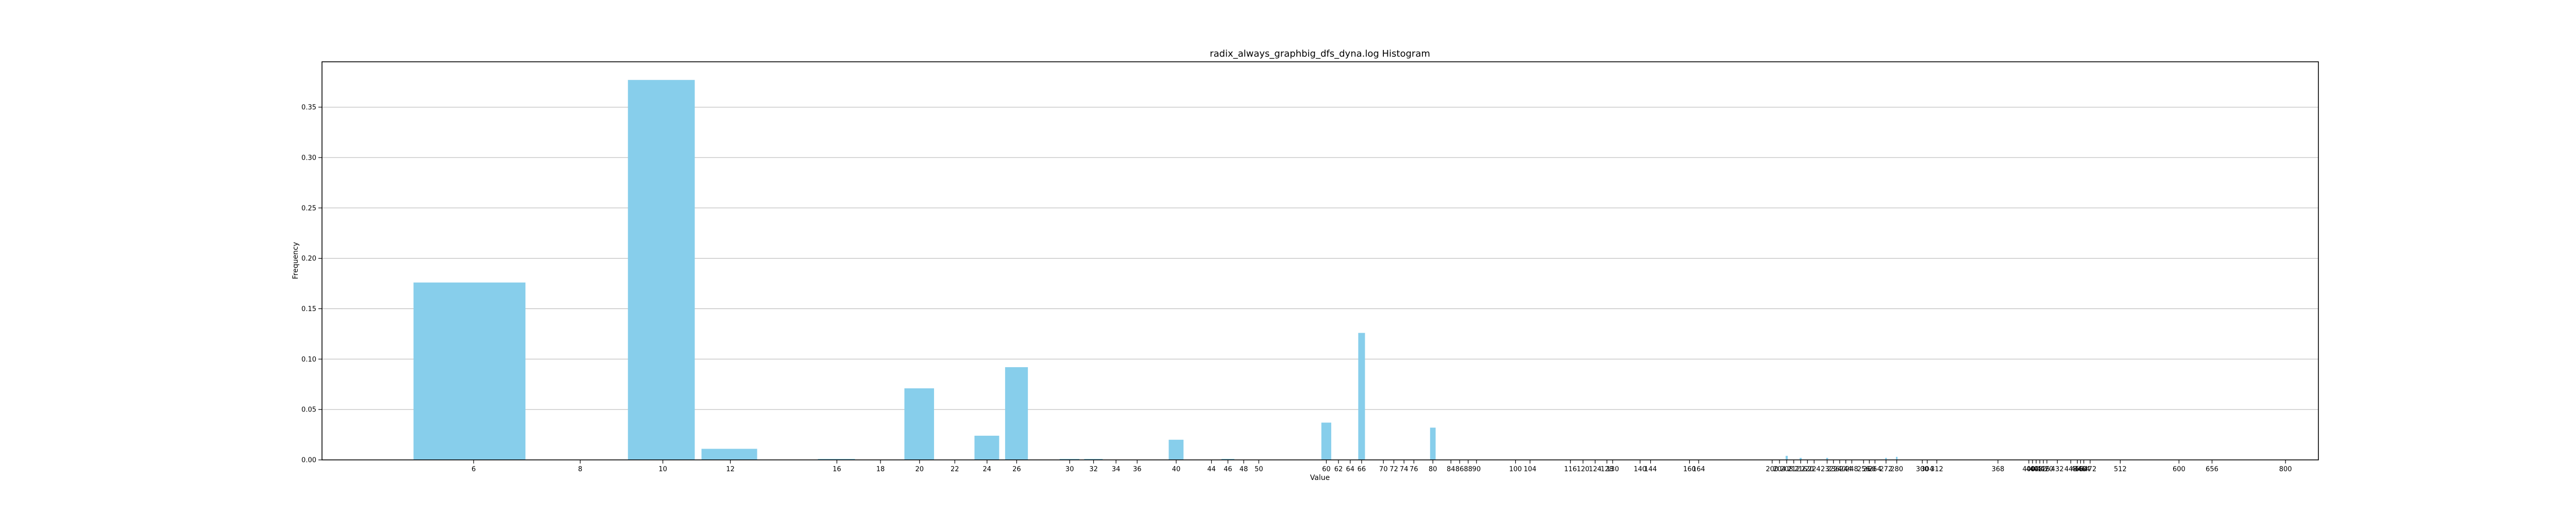 Image resolution: width=2576 pixels, height=515 pixels. I want to click on x-tick-label: 116, so click(1570, 469).